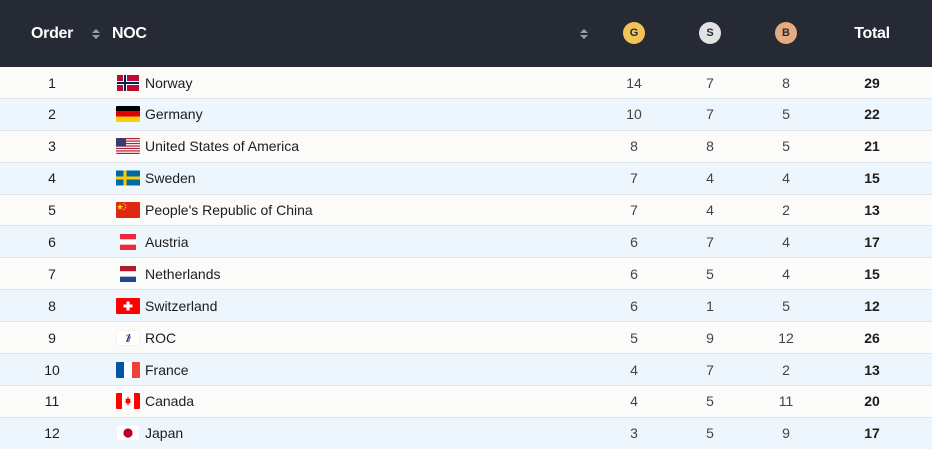  What do you see at coordinates (52, 146) in the screenshot?
I see `row-order: 3` at bounding box center [52, 146].